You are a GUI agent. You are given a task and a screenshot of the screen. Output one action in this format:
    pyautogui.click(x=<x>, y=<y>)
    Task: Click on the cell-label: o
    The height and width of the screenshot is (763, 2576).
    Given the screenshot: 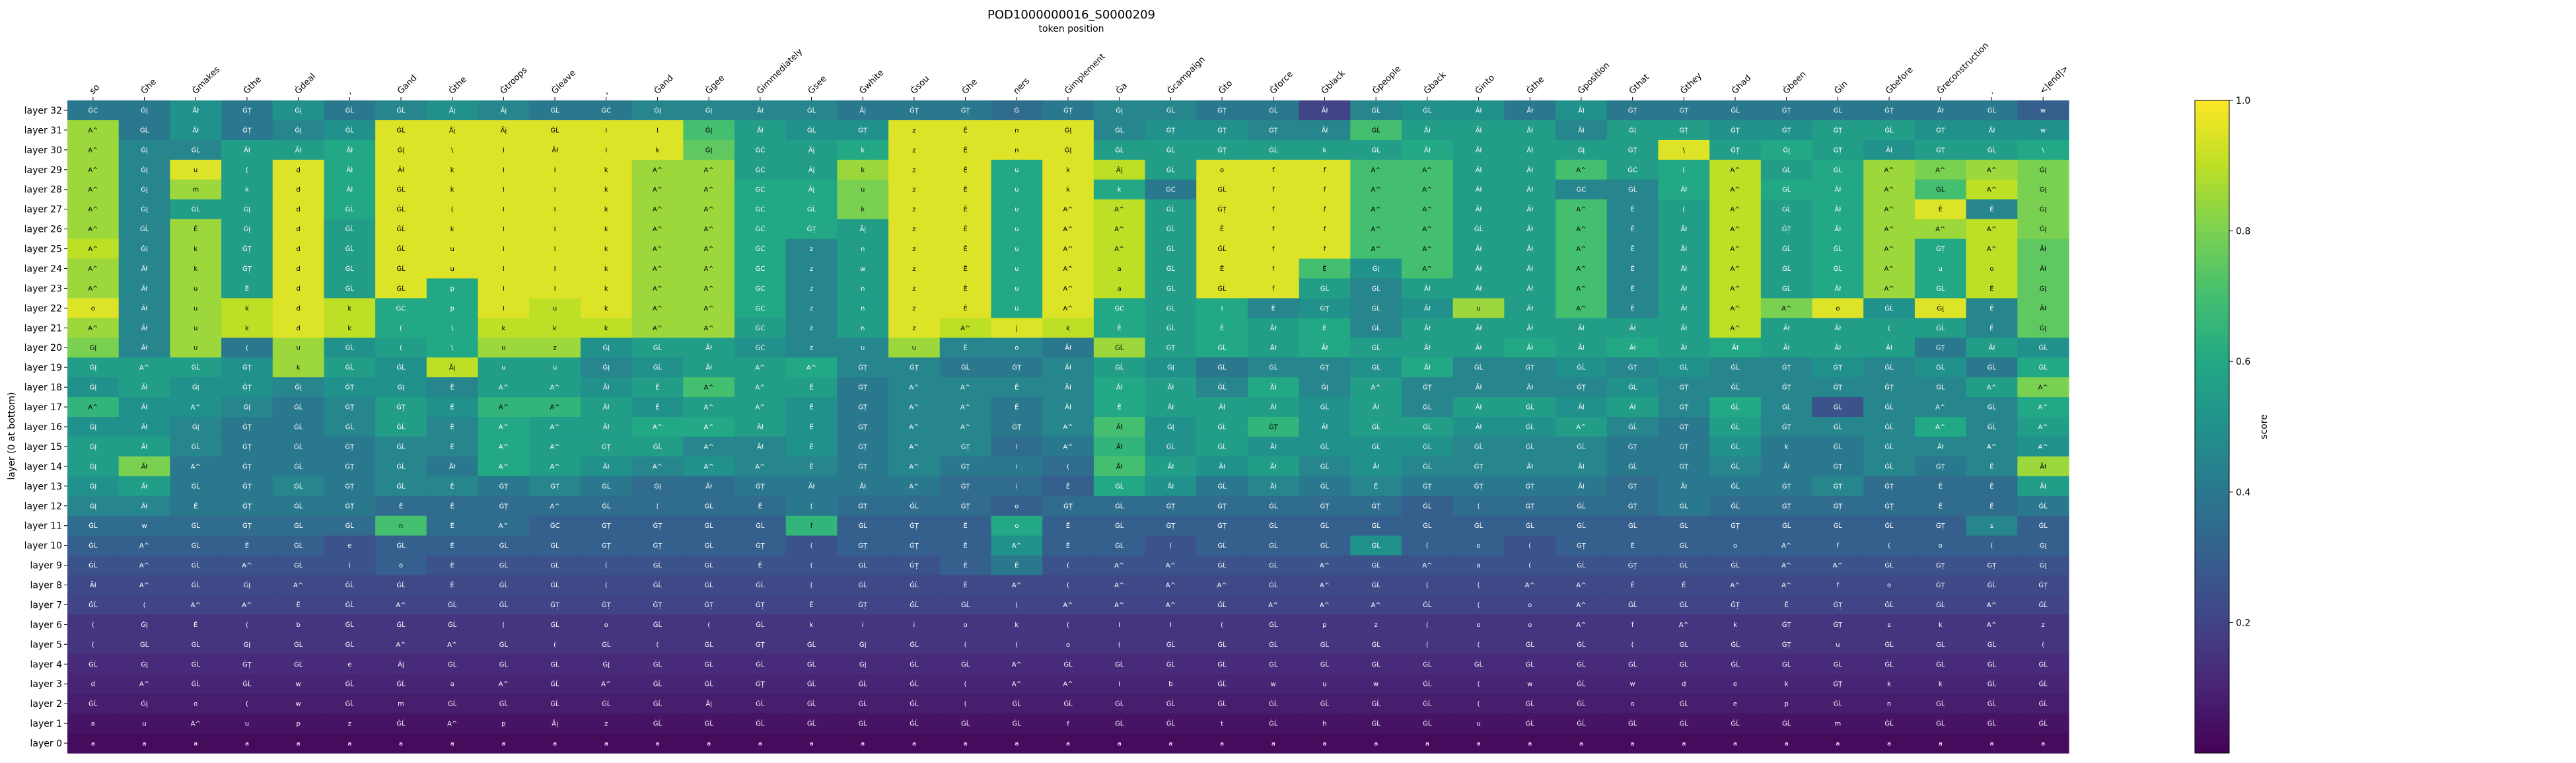 What is the action you would take?
    pyautogui.click(x=1530, y=625)
    